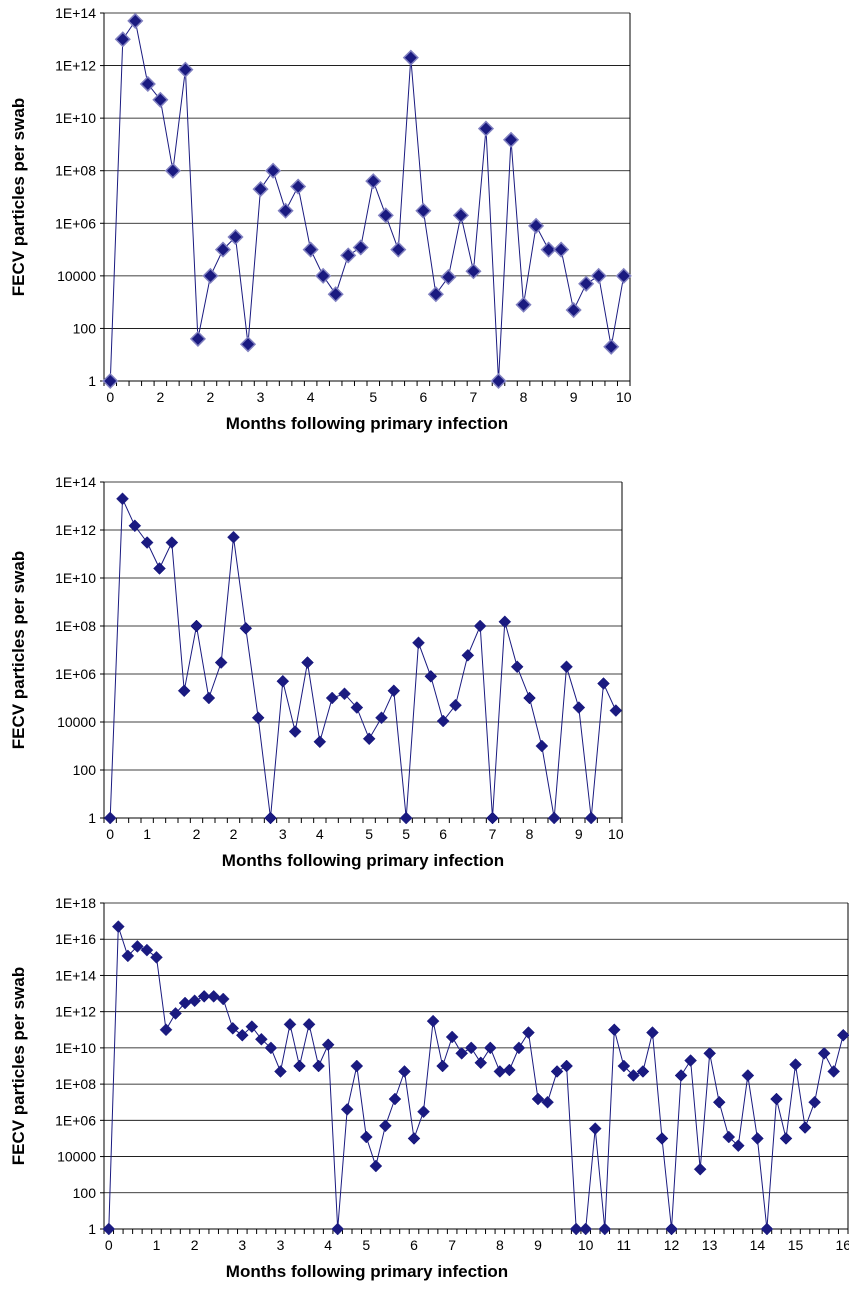 The width and height of the screenshot is (849, 1296). What do you see at coordinates (842, 1245) in the screenshot?
I see `x-tick-label: 16` at bounding box center [842, 1245].